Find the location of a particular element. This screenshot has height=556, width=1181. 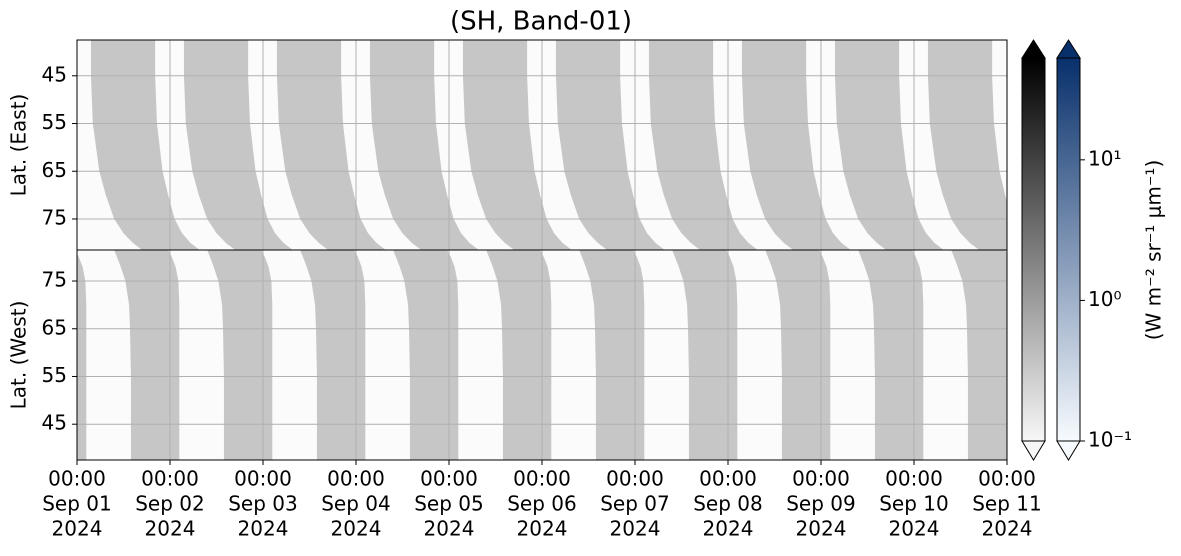

colorbar-tick-label: 10⁰ is located at coordinates (1104, 299).